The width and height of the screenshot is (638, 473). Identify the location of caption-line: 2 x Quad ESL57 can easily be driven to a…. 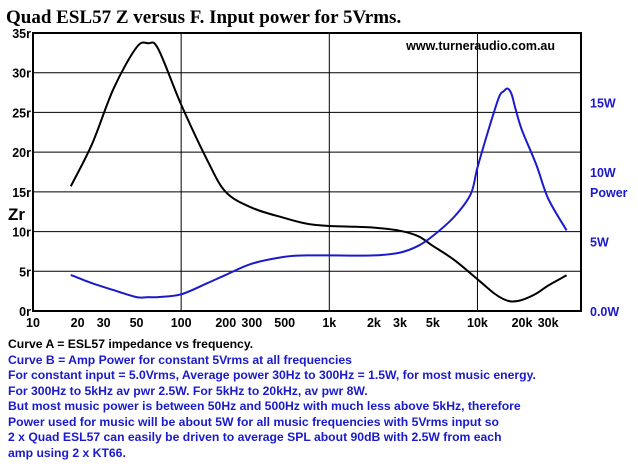
(255, 437).